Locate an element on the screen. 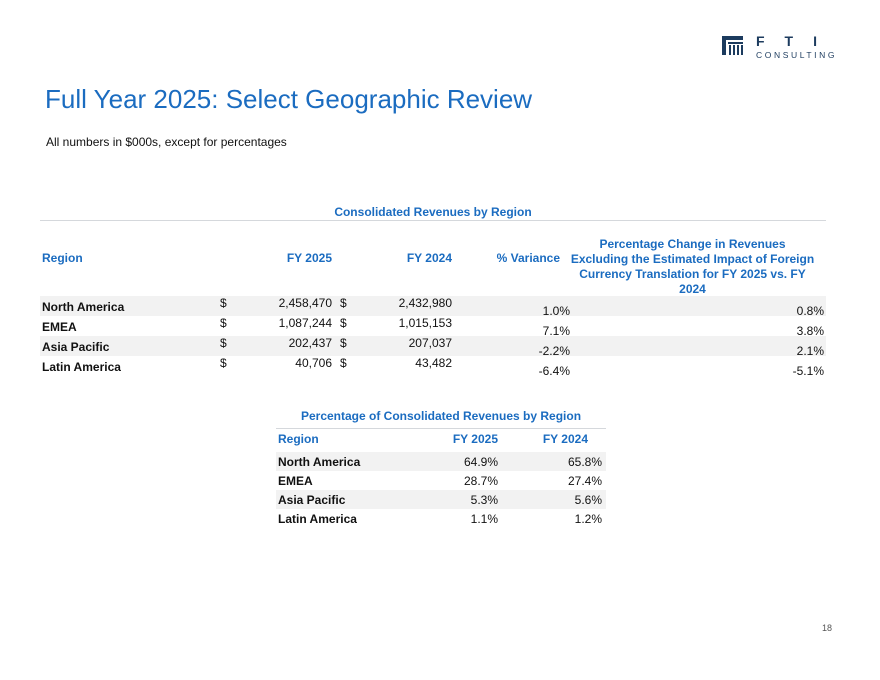 This screenshot has width=880, height=680. table1-cell-region: EMEA is located at coordinates (59, 327).